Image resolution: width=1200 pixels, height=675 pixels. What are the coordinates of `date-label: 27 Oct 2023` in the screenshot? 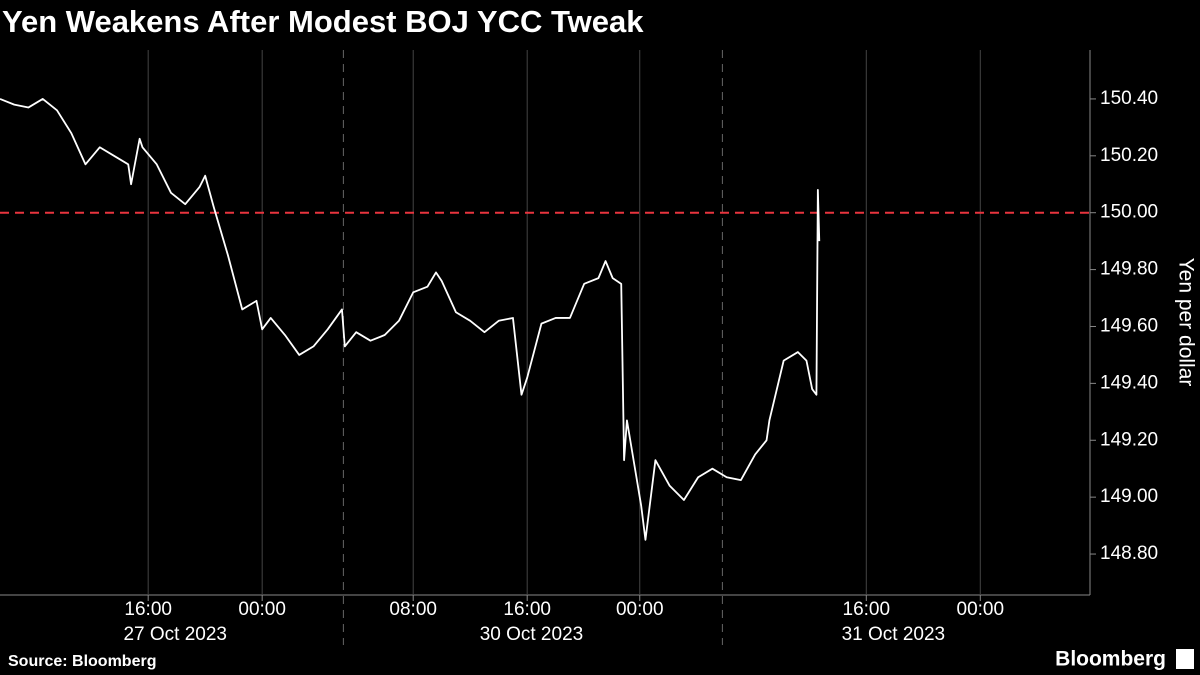 It's located at (175, 634).